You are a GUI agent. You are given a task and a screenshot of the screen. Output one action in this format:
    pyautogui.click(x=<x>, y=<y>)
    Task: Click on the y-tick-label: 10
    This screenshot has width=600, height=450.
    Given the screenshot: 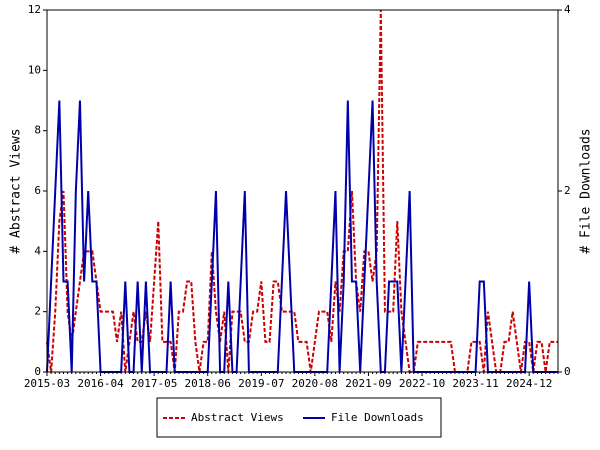 What is the action you would take?
    pyautogui.click(x=34, y=69)
    